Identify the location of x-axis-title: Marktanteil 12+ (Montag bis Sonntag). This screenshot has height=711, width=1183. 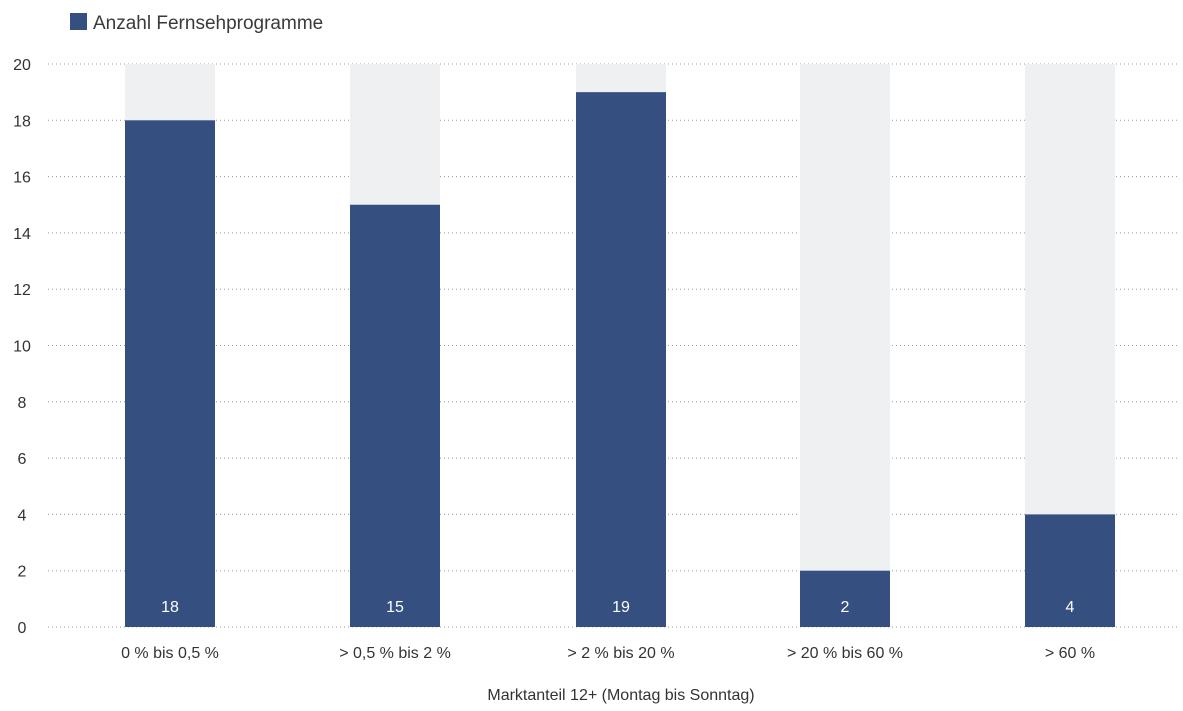
(620, 695).